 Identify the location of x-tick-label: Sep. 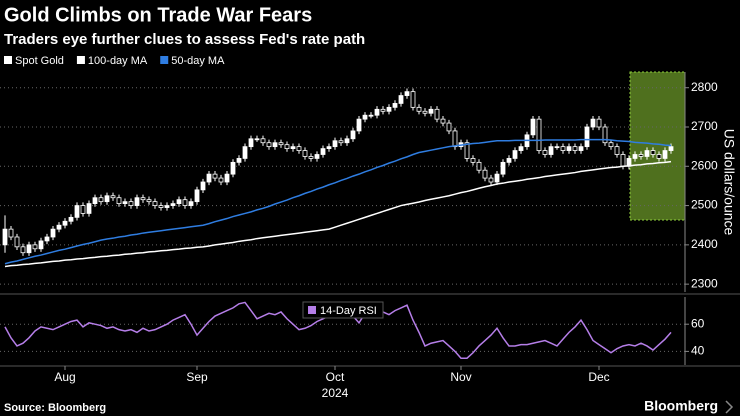
(197, 377).